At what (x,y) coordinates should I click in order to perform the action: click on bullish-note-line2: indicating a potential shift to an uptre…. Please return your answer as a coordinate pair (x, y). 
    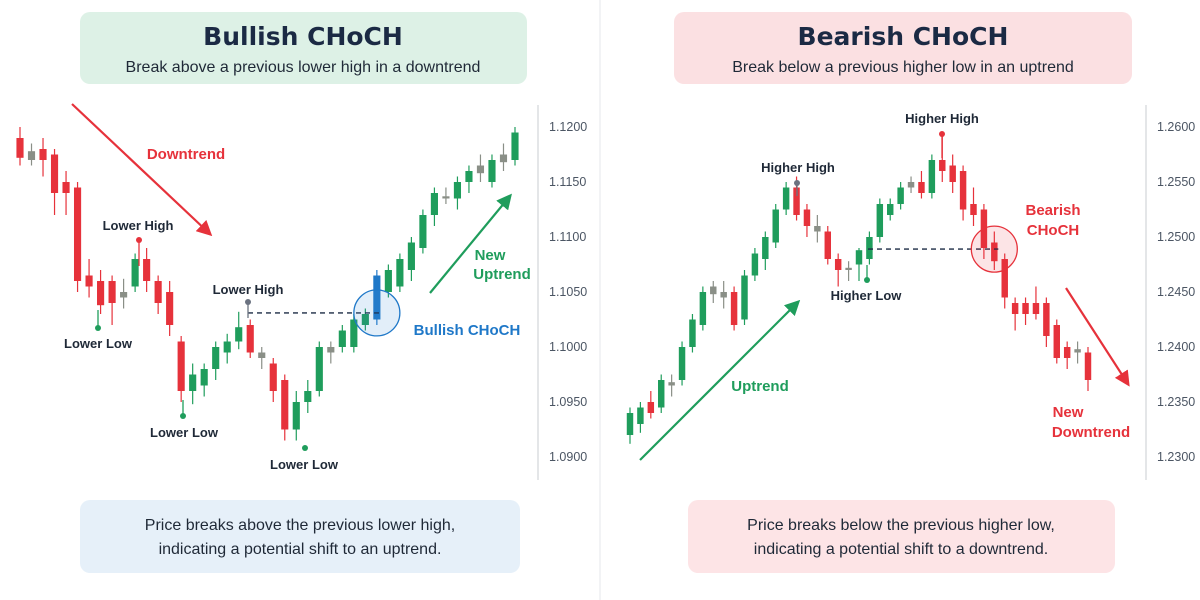
    Looking at the image, I should click on (300, 549).